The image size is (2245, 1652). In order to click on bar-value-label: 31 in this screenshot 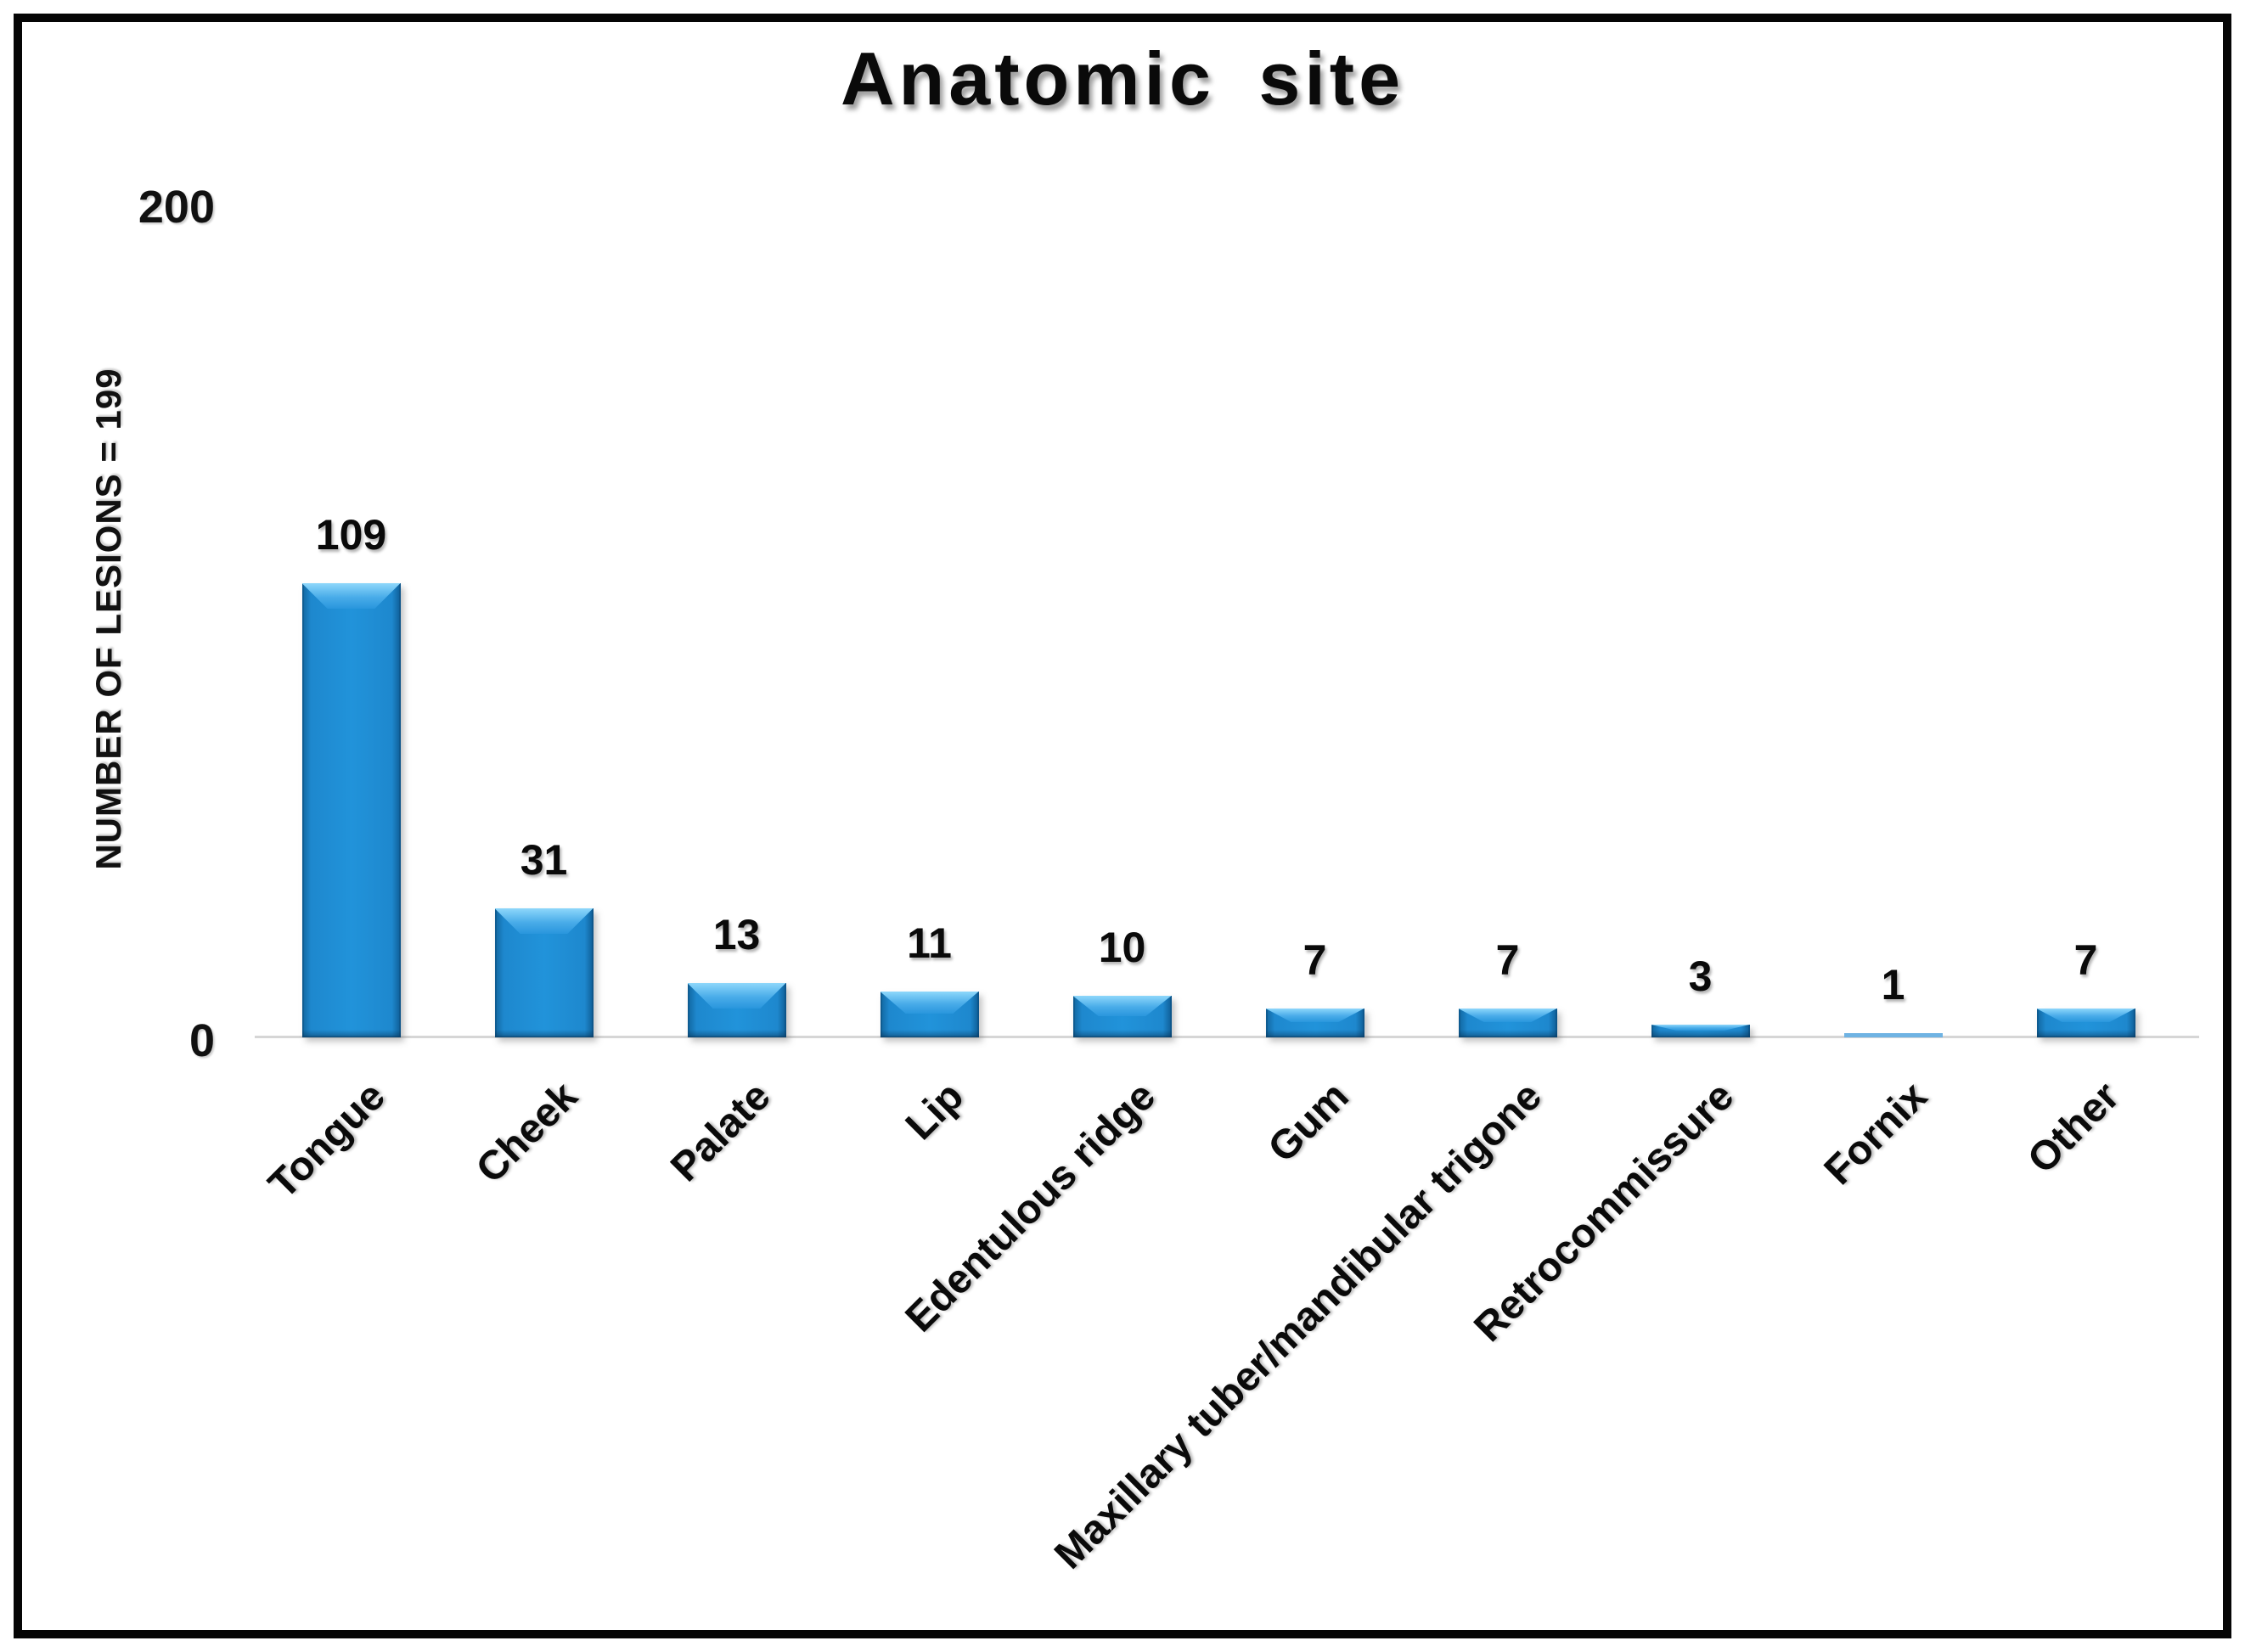, I will do `click(544, 860)`.